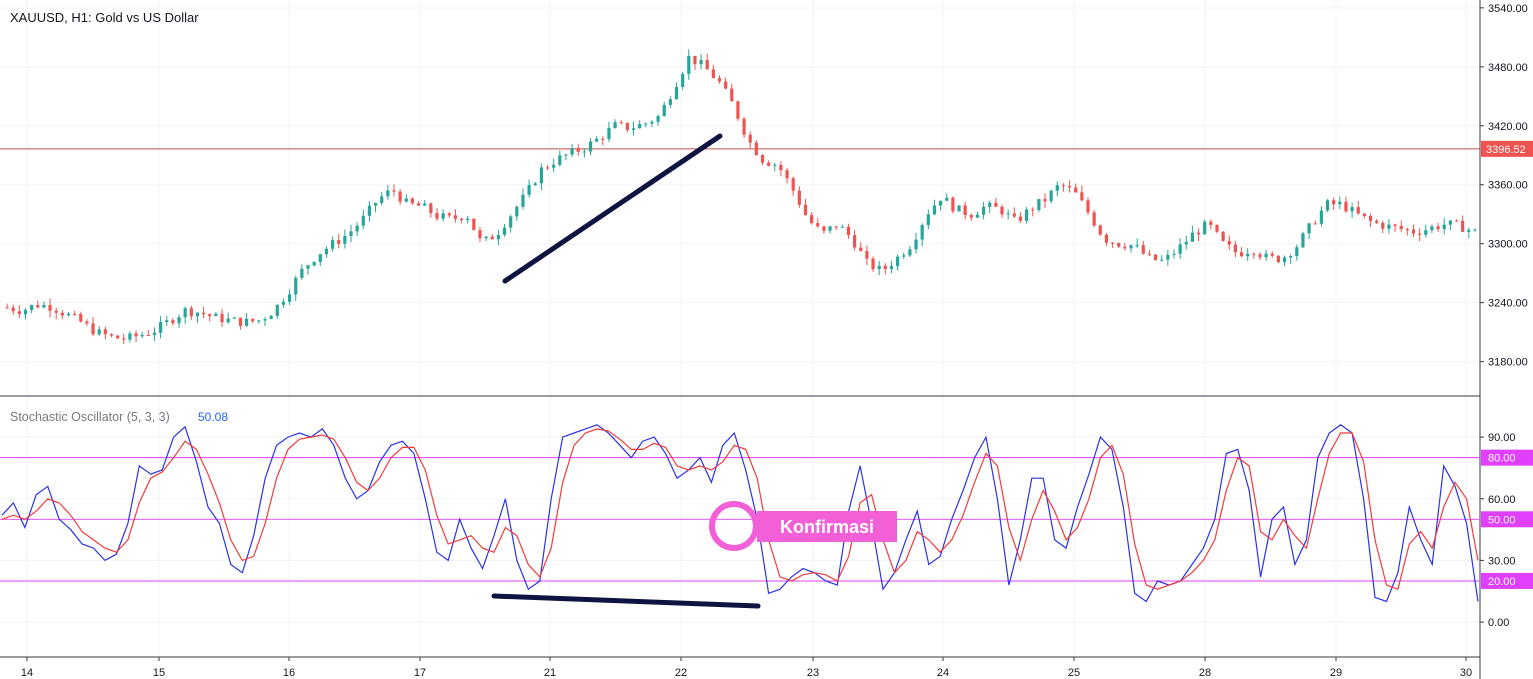 The height and width of the screenshot is (679, 1533). What do you see at coordinates (943, 673) in the screenshot?
I see `time-tick-label: 24` at bounding box center [943, 673].